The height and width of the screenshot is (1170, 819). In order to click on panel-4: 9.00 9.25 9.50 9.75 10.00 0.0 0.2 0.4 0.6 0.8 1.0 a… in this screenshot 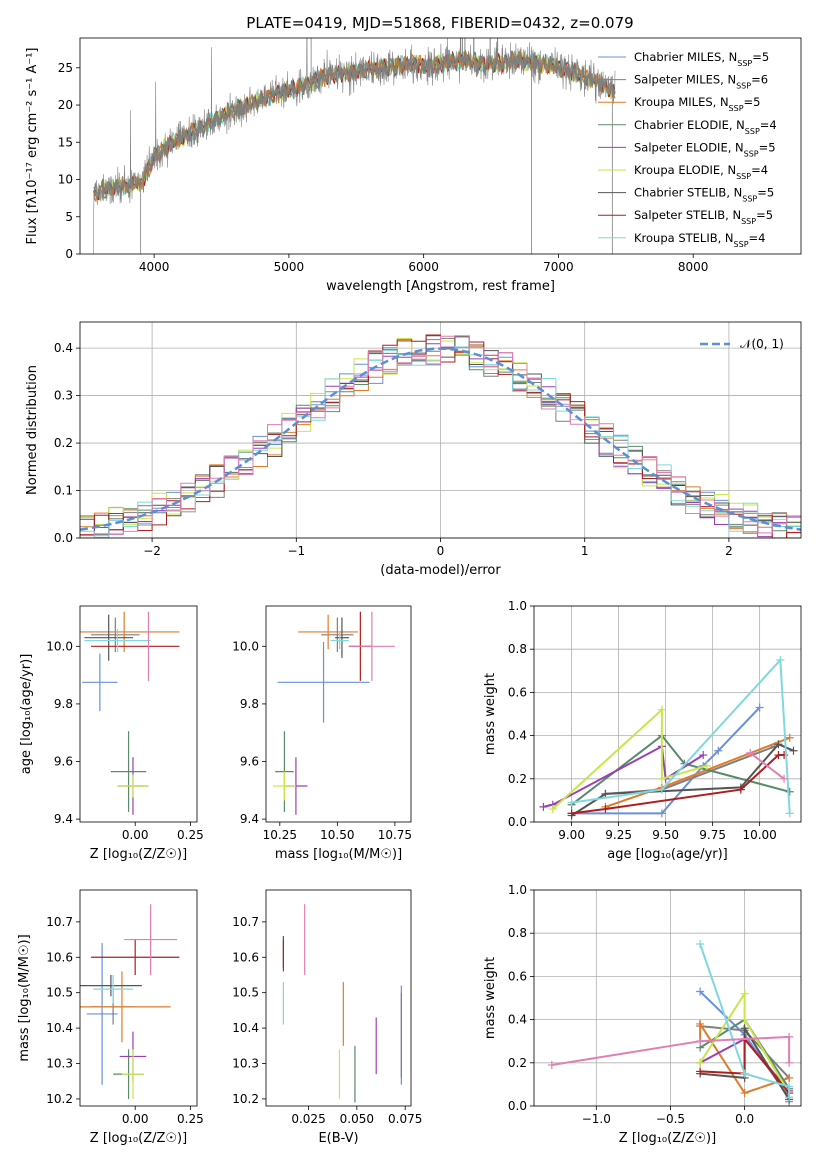, I will do `click(642, 730)`.